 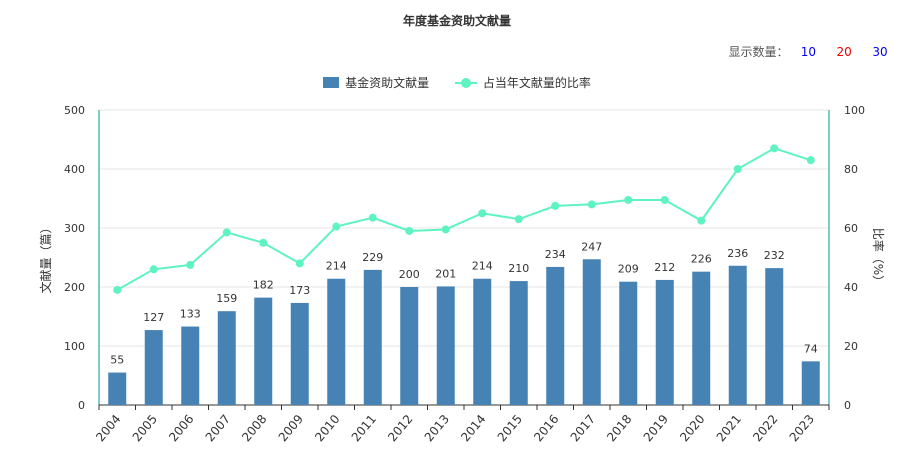 I want to click on line-series-swatch, so click(x=465, y=82).